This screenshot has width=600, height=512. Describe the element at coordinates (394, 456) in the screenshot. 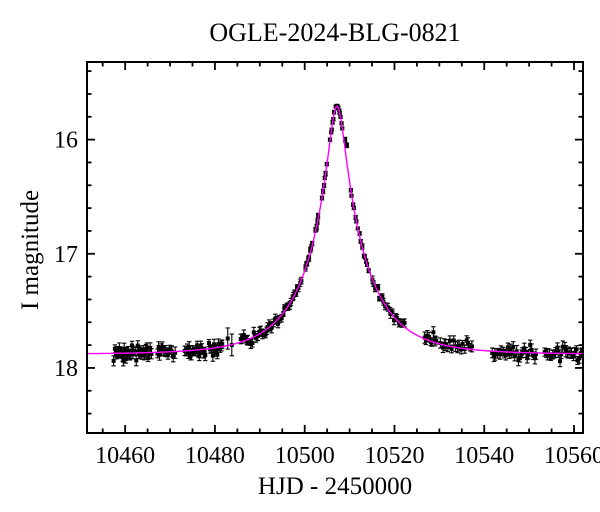

I see `x-tick-label: 10520` at that location.